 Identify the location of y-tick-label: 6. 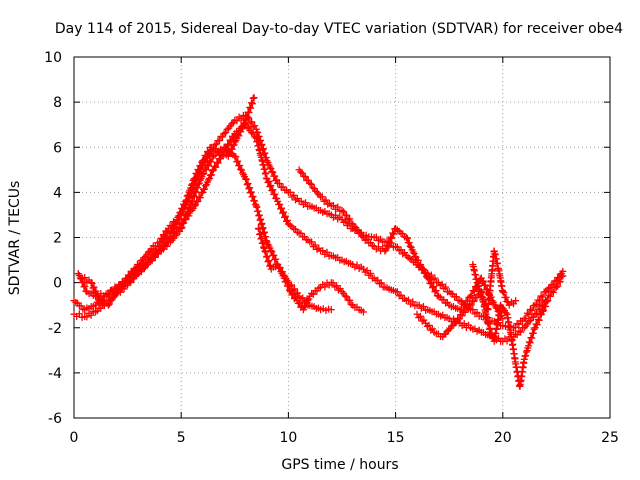
(57, 148).